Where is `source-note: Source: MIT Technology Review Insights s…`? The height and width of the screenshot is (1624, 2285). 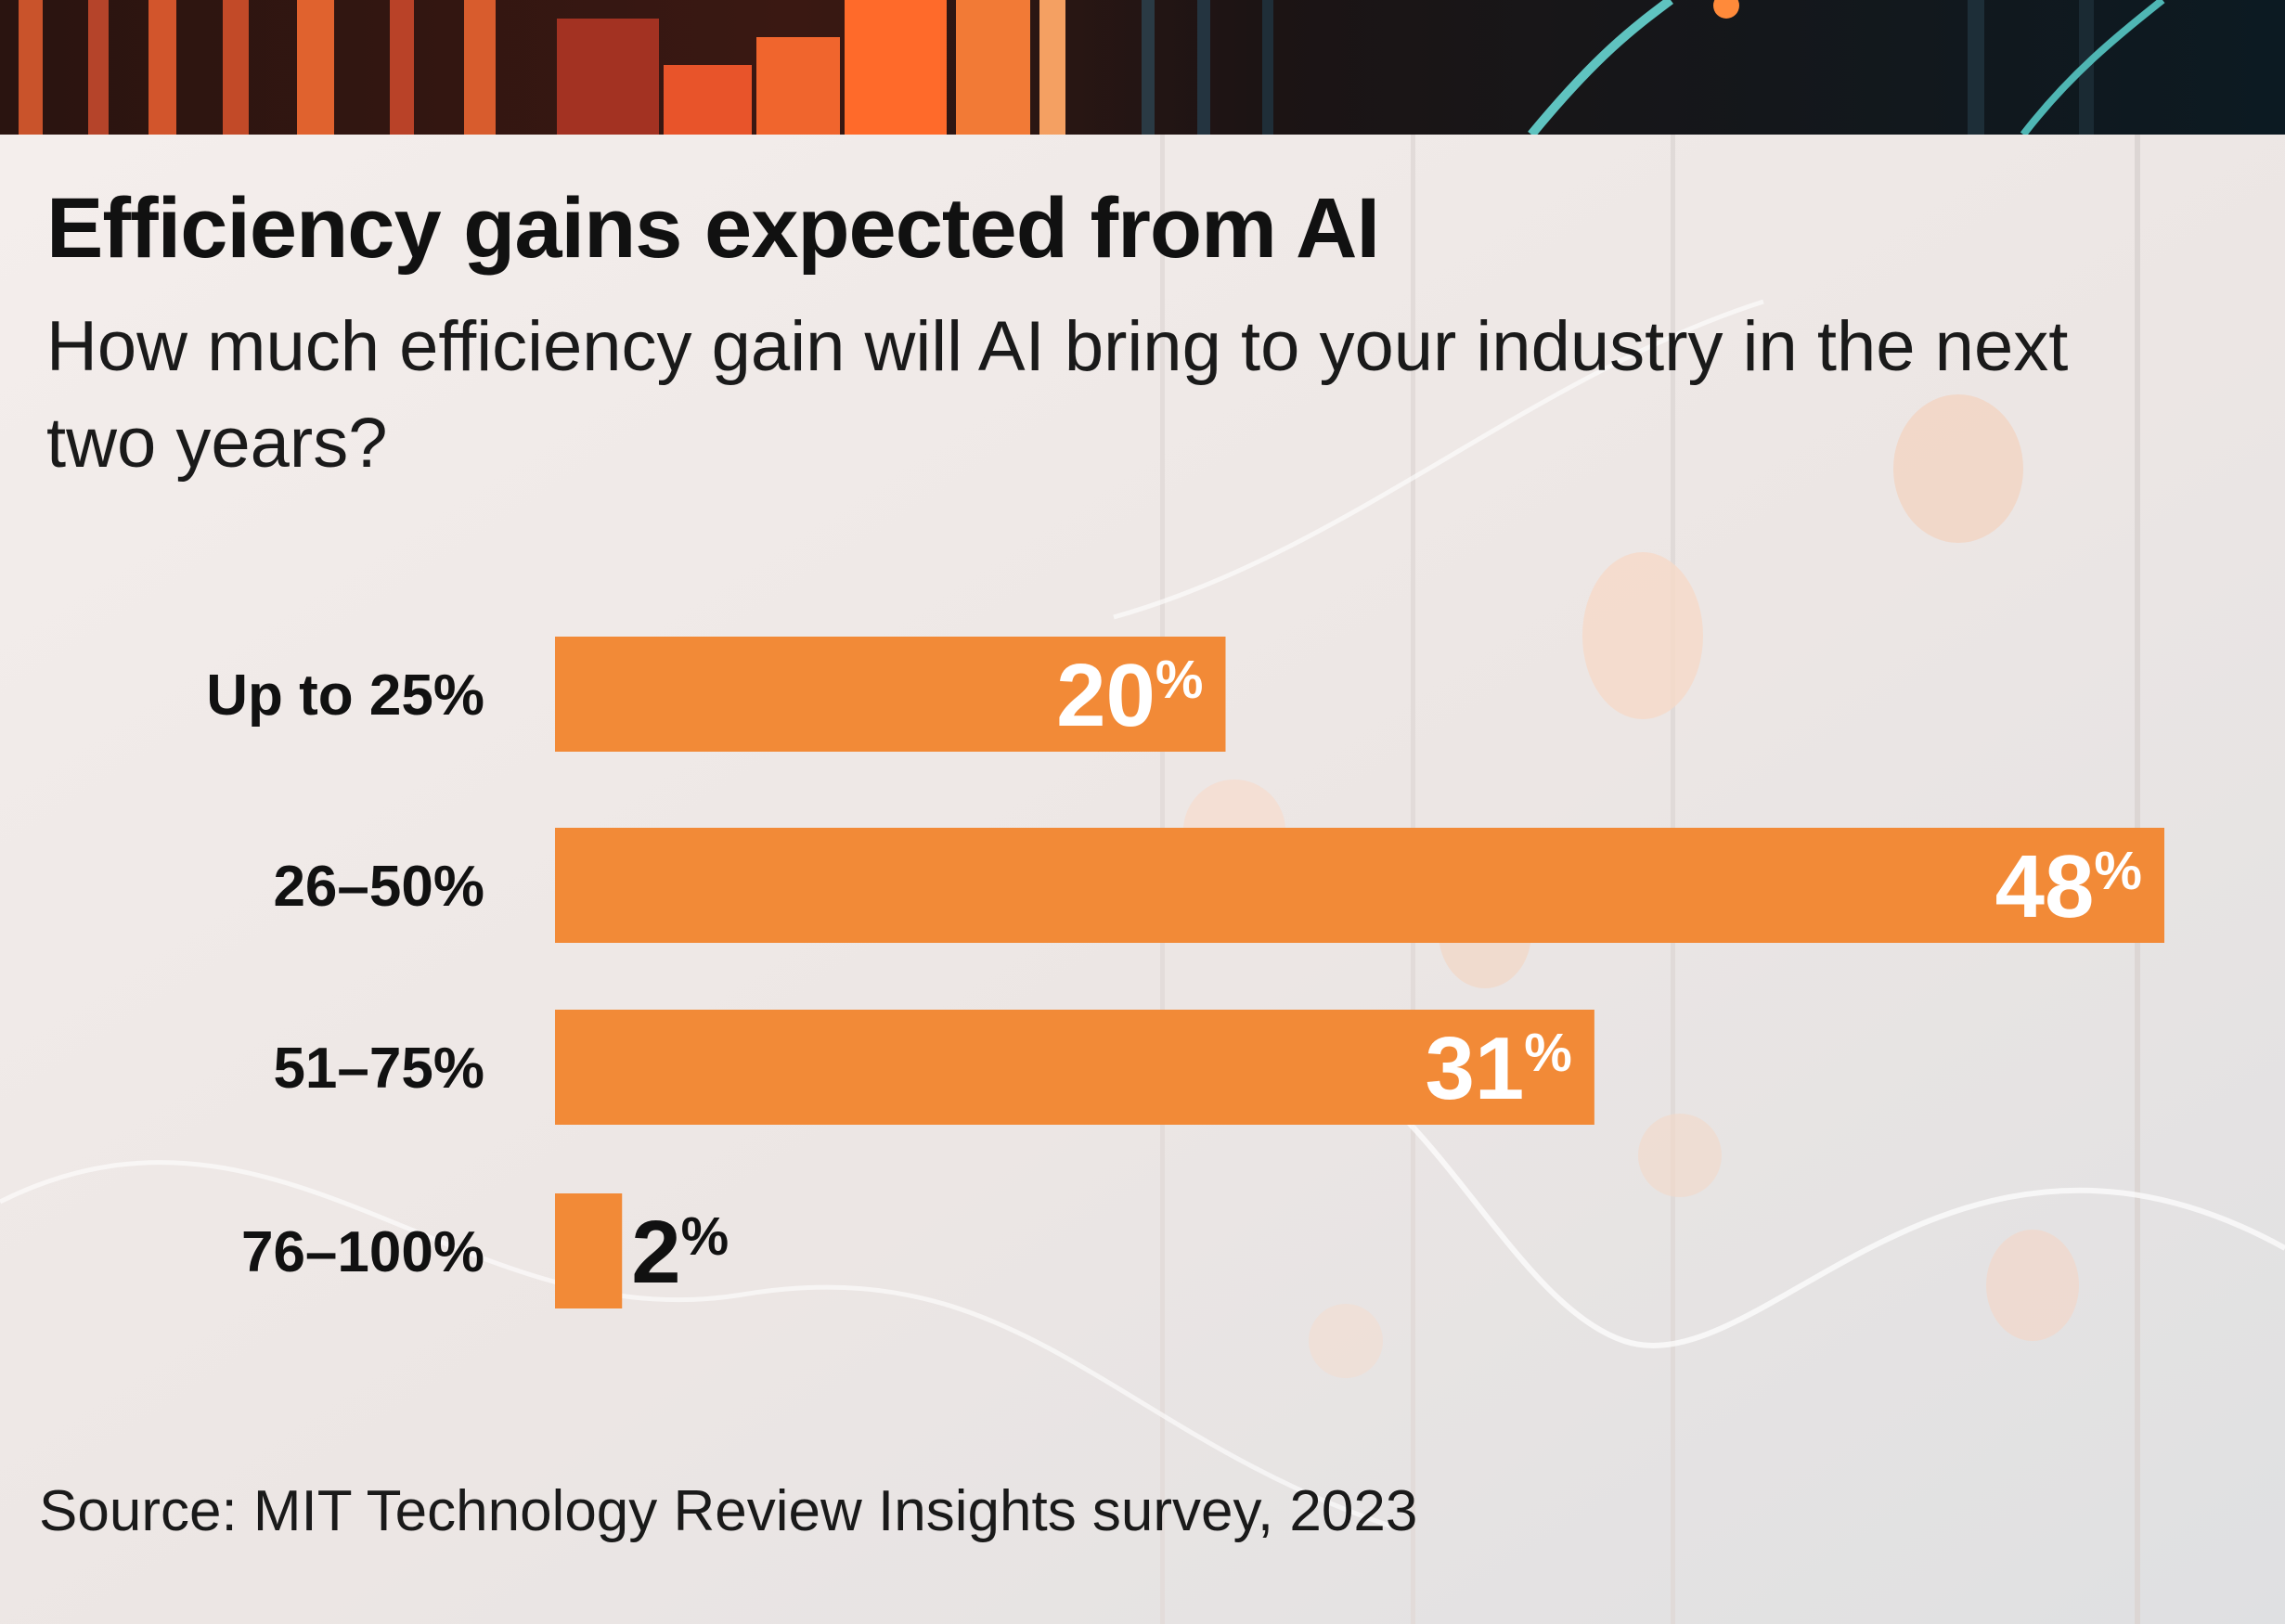
source-note: Source: MIT Technology Review Insights s… is located at coordinates (728, 1511).